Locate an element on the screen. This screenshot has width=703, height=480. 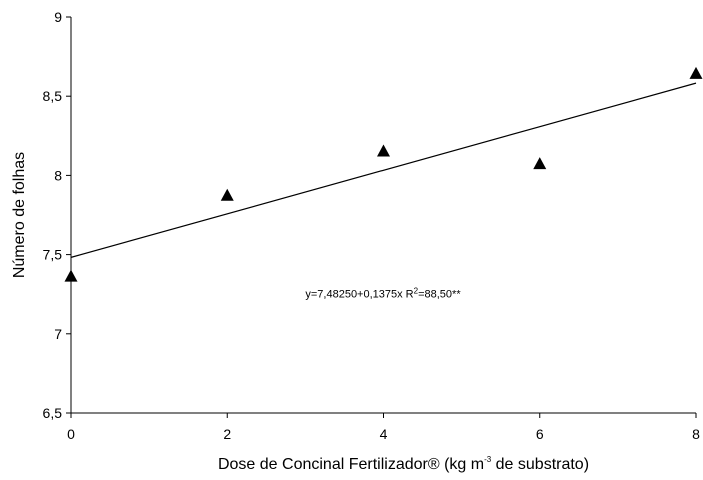
y-axis-label: Número de folhas is located at coordinates (19, 215).